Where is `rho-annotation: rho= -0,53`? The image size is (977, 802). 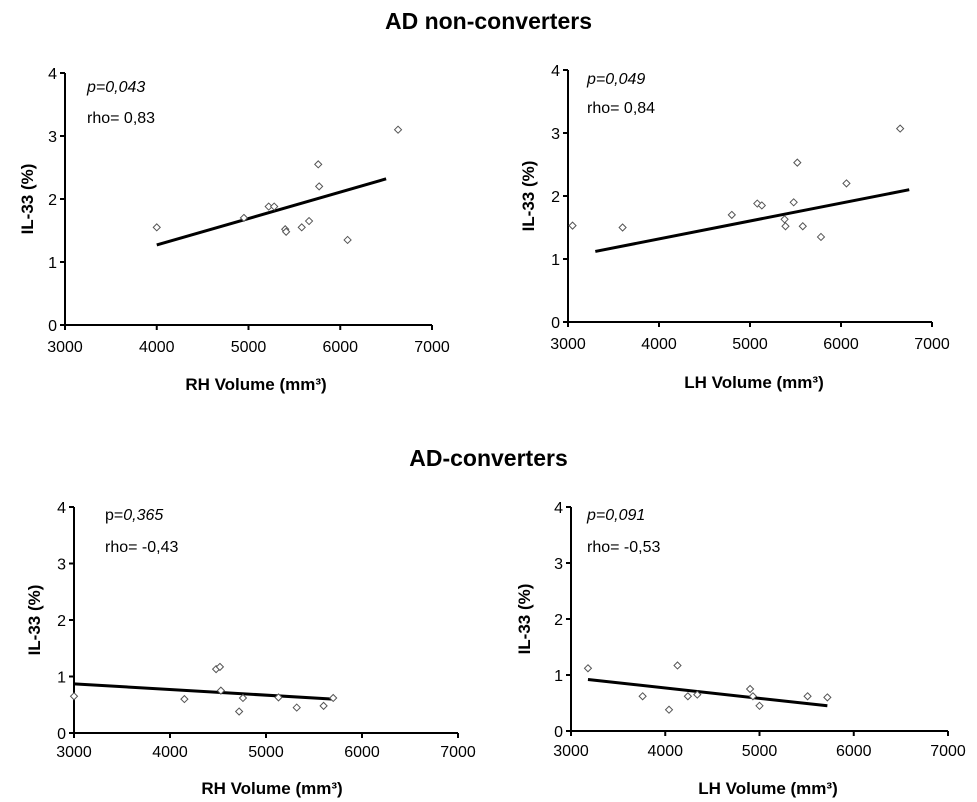
rho-annotation: rho= -0,53 is located at coordinates (623, 547).